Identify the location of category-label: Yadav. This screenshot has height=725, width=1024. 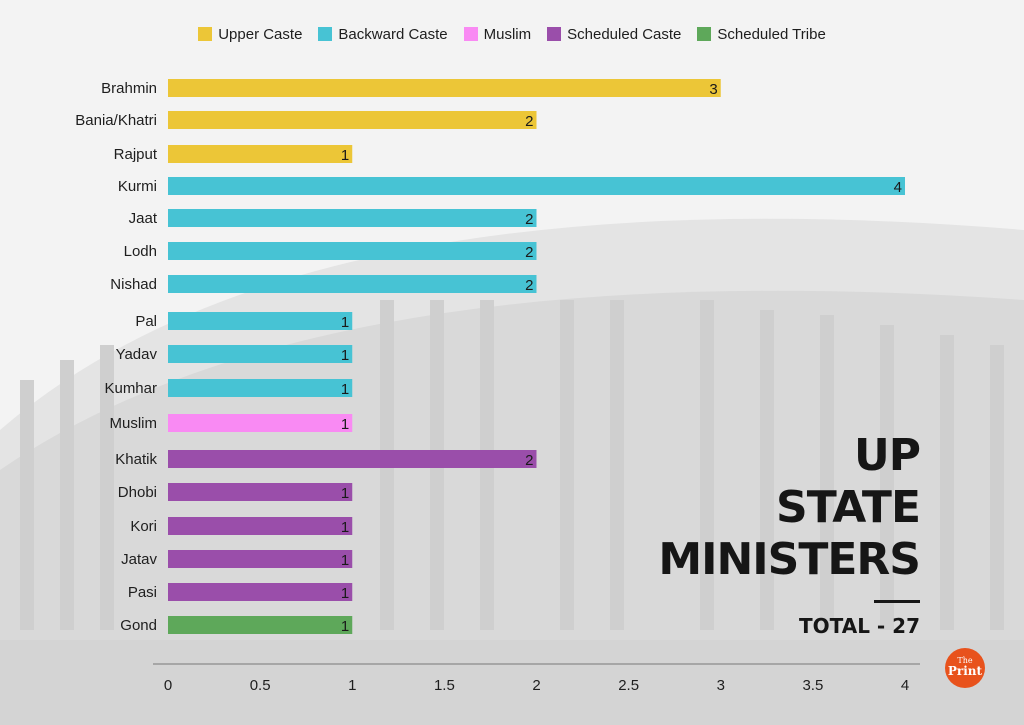
(137, 354).